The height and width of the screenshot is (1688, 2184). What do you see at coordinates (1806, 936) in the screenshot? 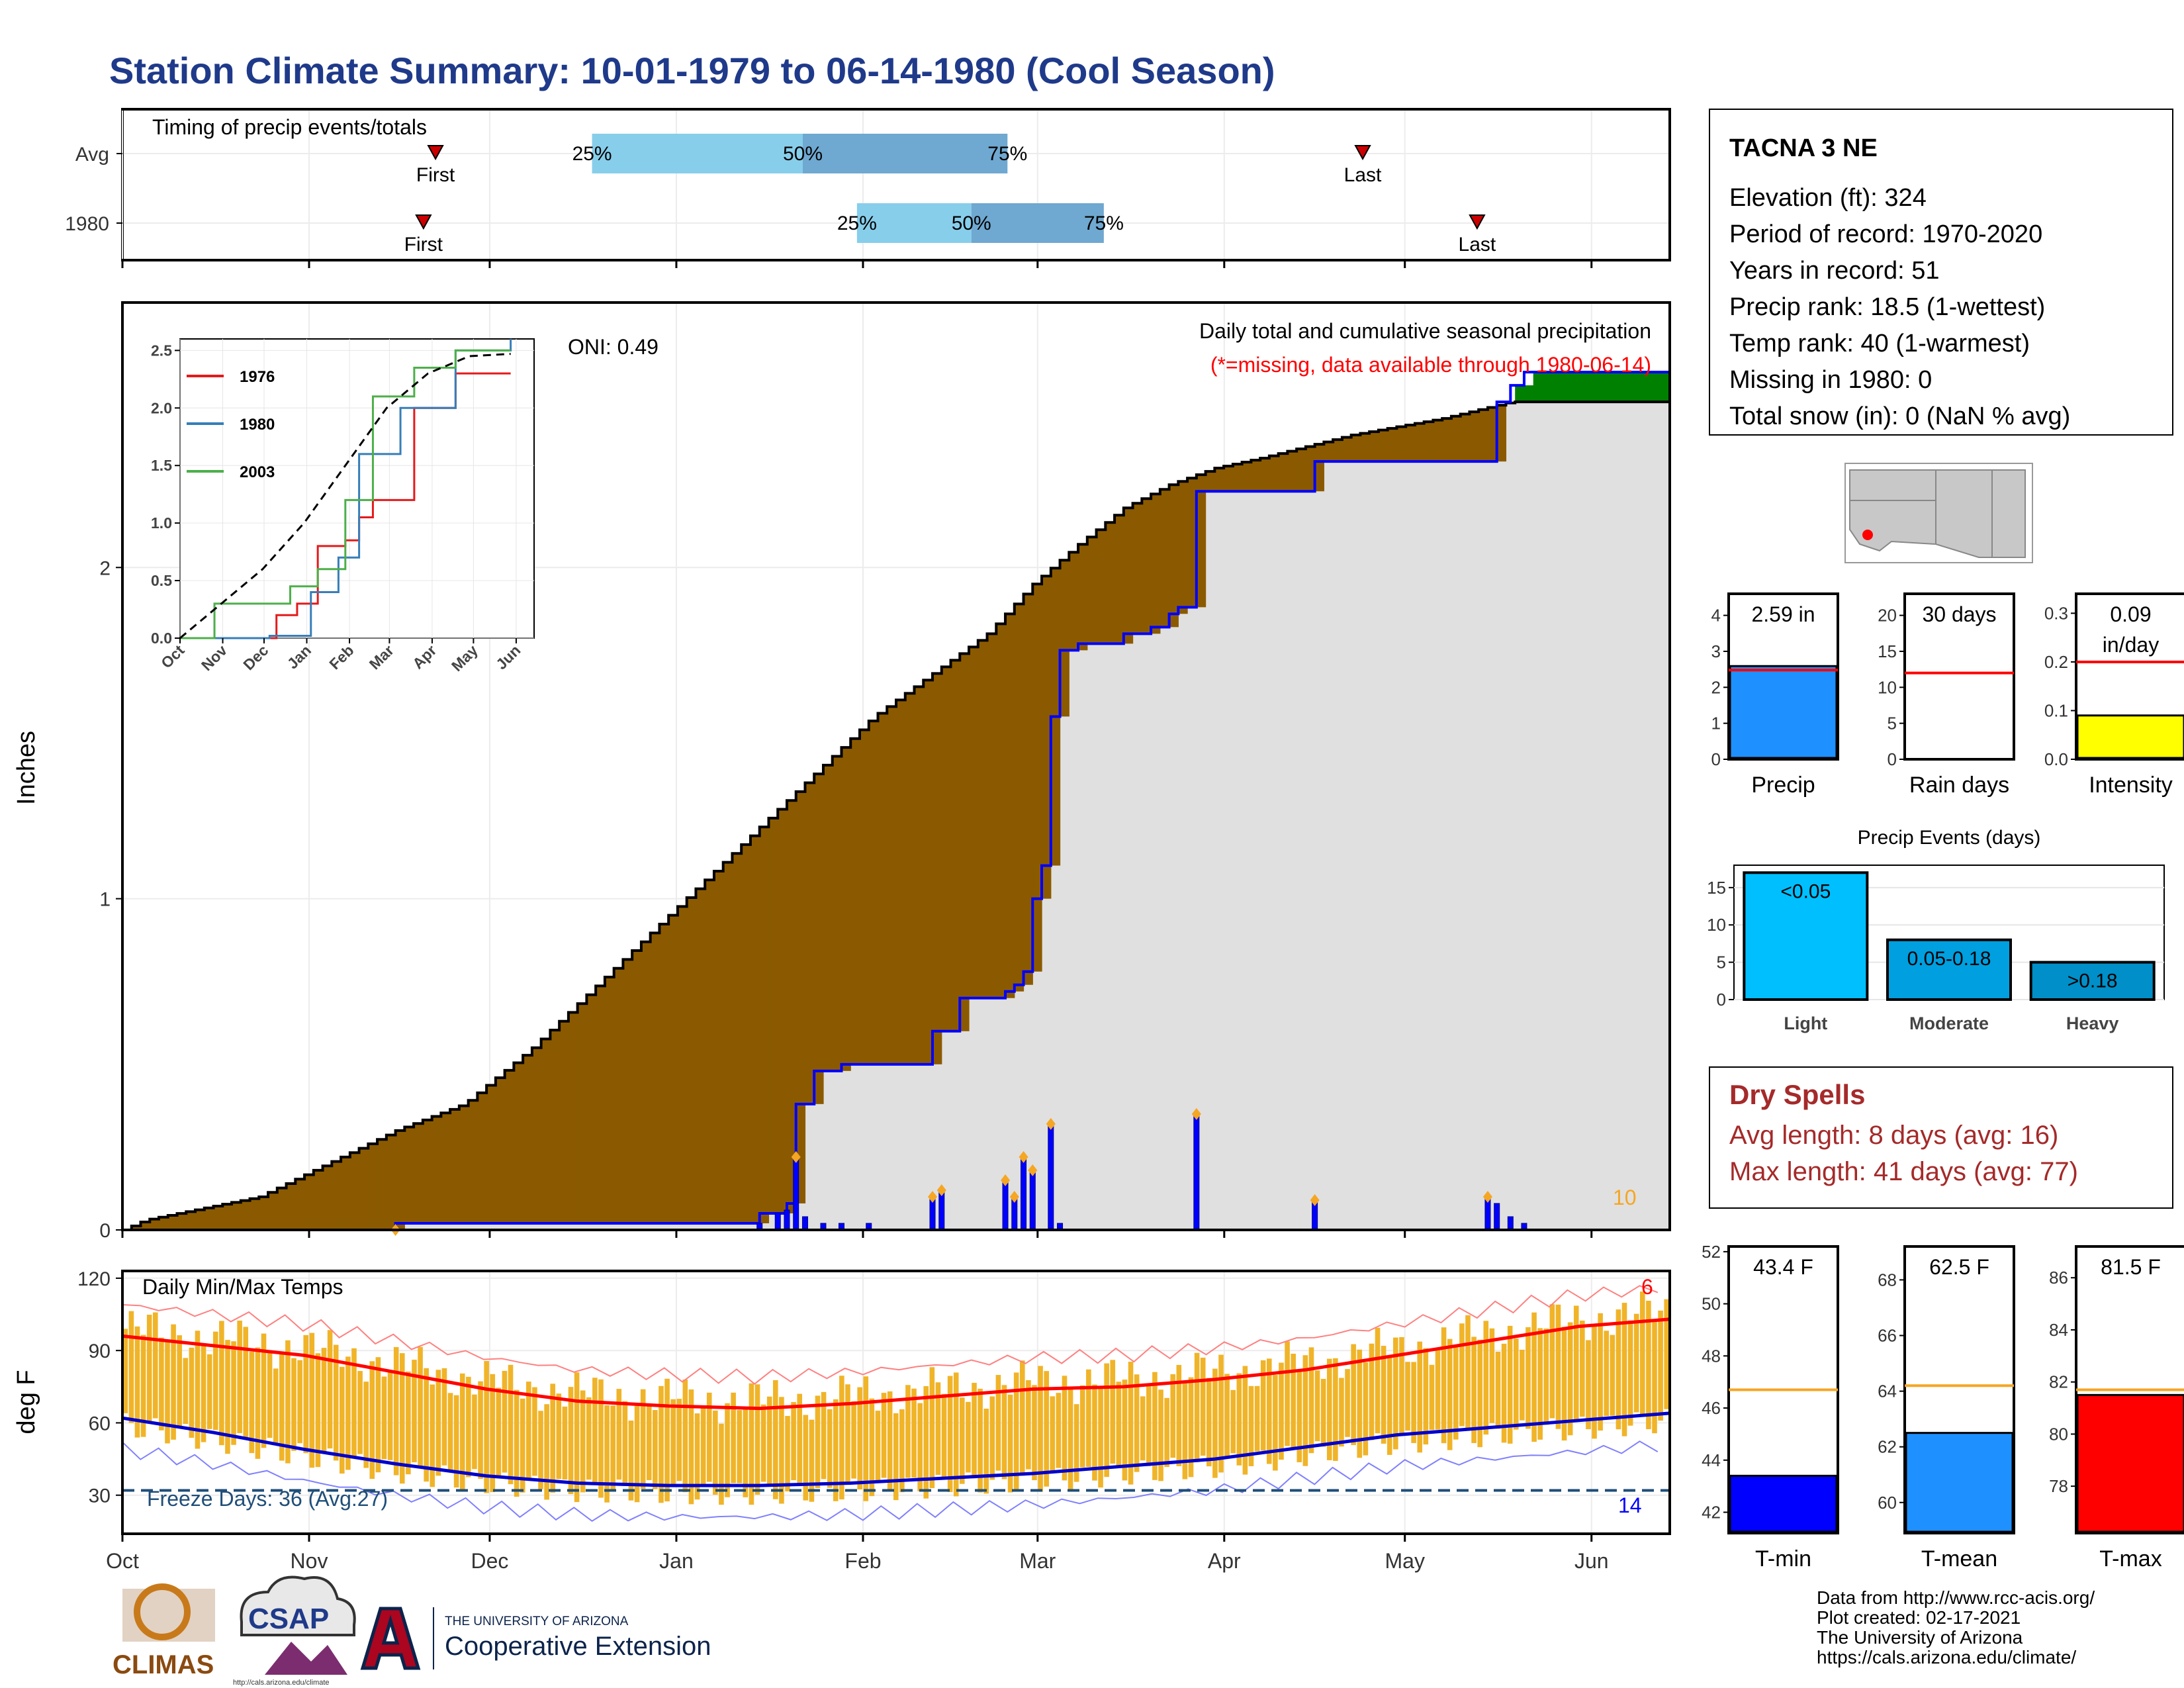
I see `events-bar` at bounding box center [1806, 936].